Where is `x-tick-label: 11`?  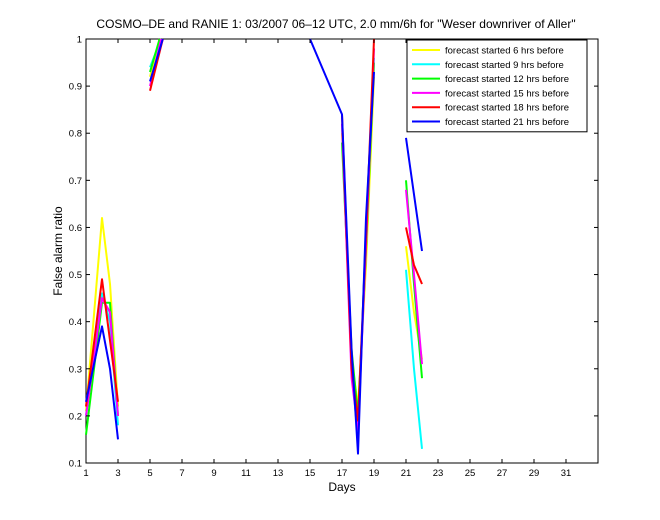 x-tick-label: 11 is located at coordinates (246, 473).